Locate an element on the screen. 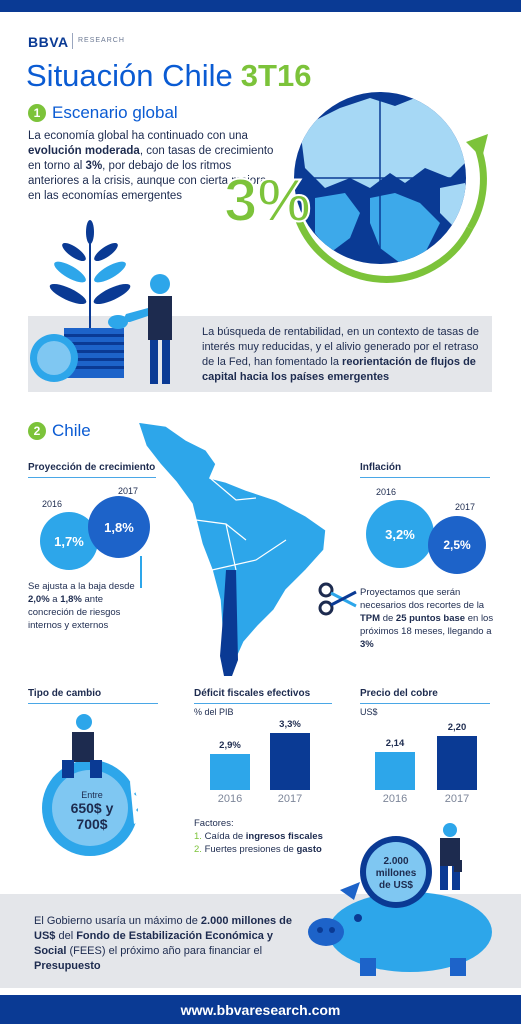 Image resolution: width=521 pixels, height=1024 pixels. logo-separator is located at coordinates (72, 41).